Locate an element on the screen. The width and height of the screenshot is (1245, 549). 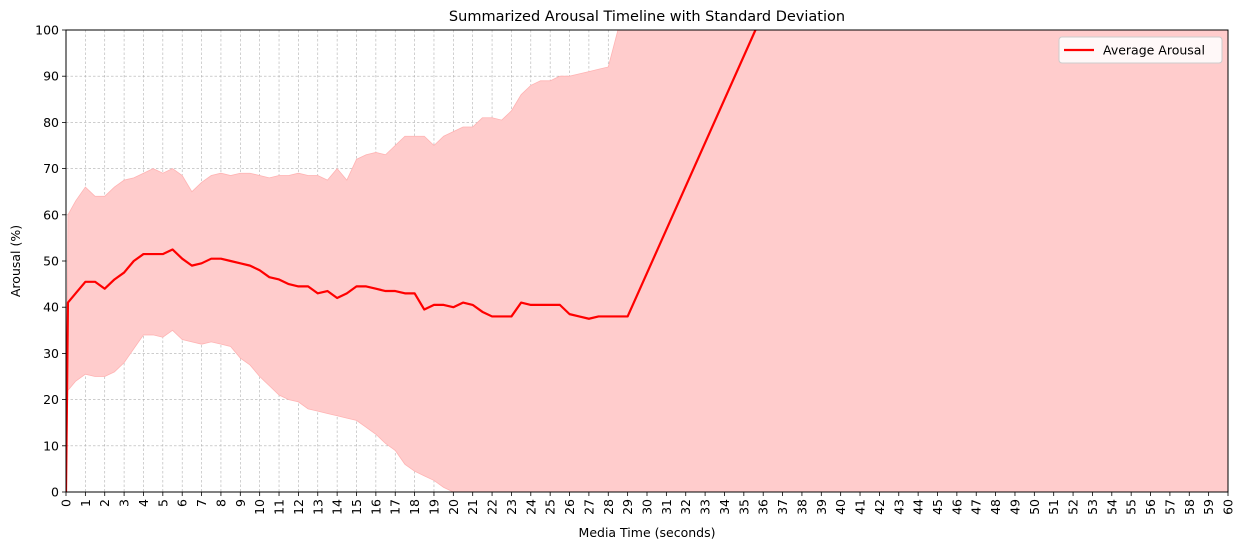
x-tick-label-8: 8 is located at coordinates (220, 503).